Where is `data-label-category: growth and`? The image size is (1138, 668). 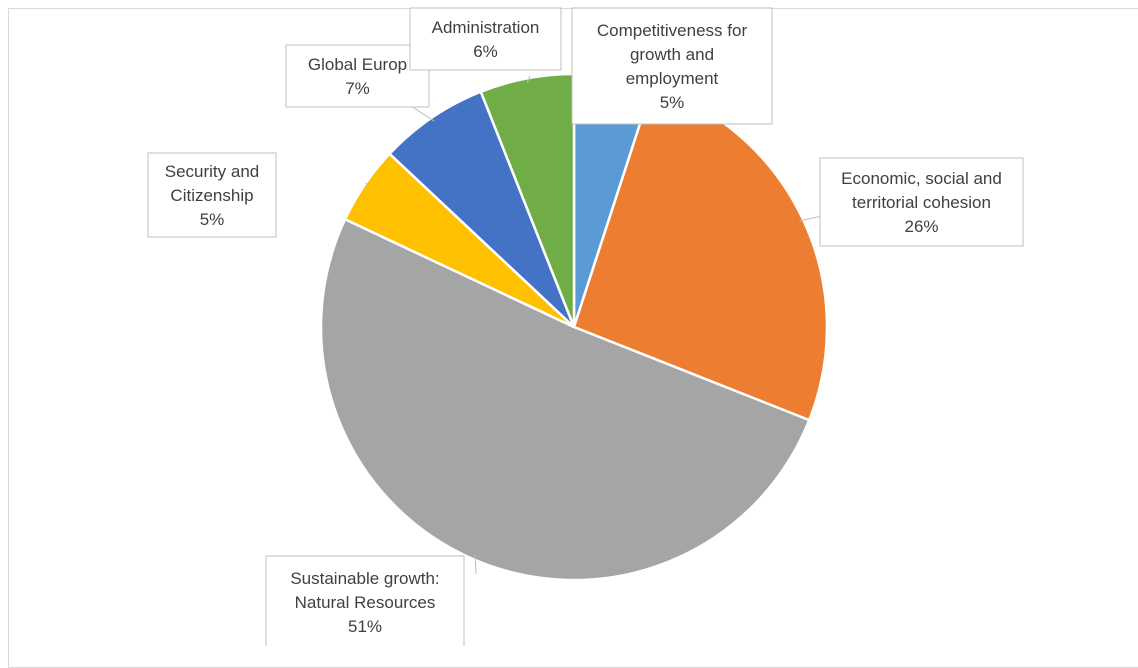 data-label-category: growth and is located at coordinates (672, 54).